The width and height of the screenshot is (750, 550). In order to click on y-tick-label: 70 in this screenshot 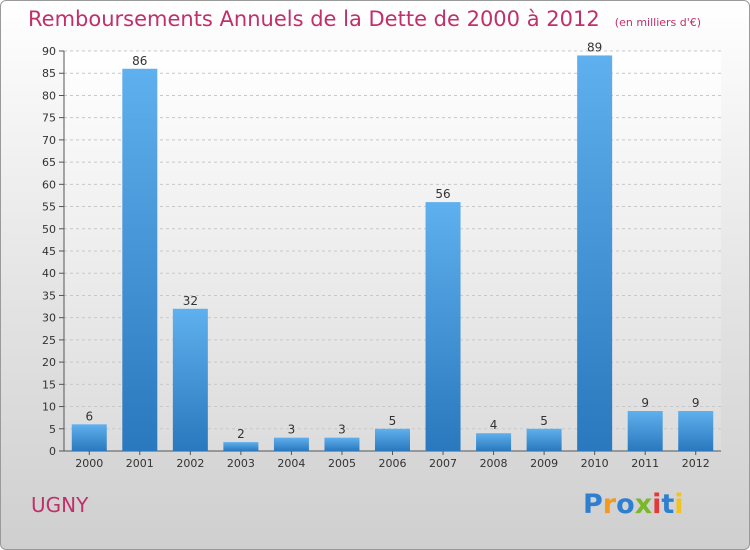, I will do `click(49, 140)`.